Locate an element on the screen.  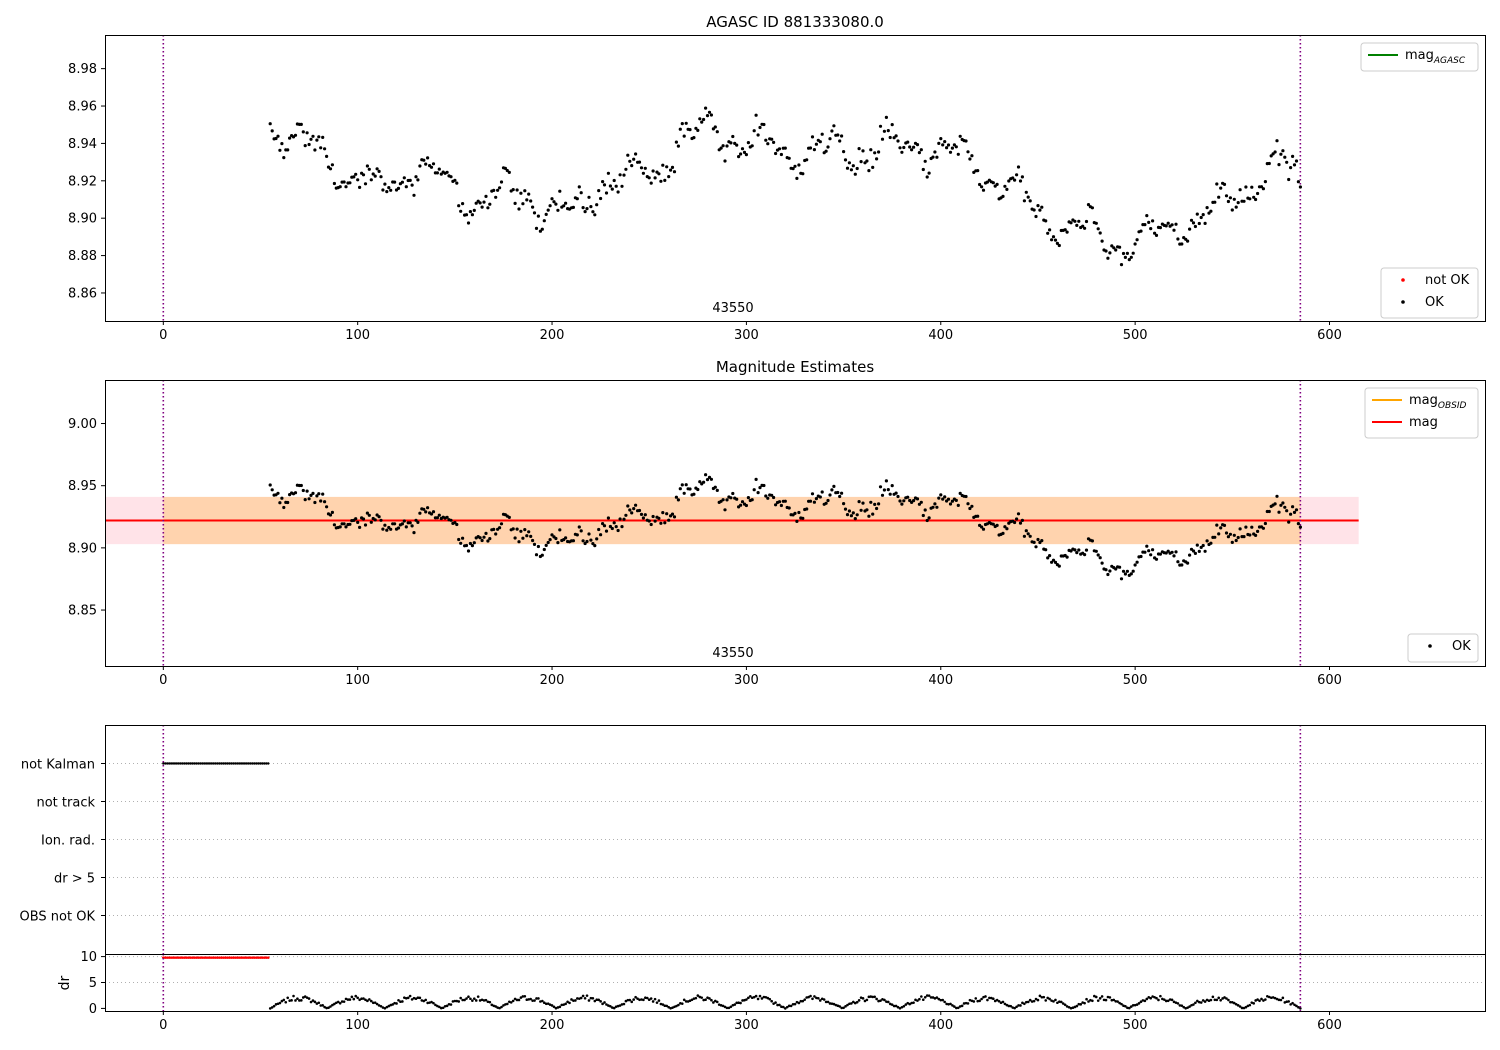
x-tick-label-p0: 600 is located at coordinates (1329, 335).